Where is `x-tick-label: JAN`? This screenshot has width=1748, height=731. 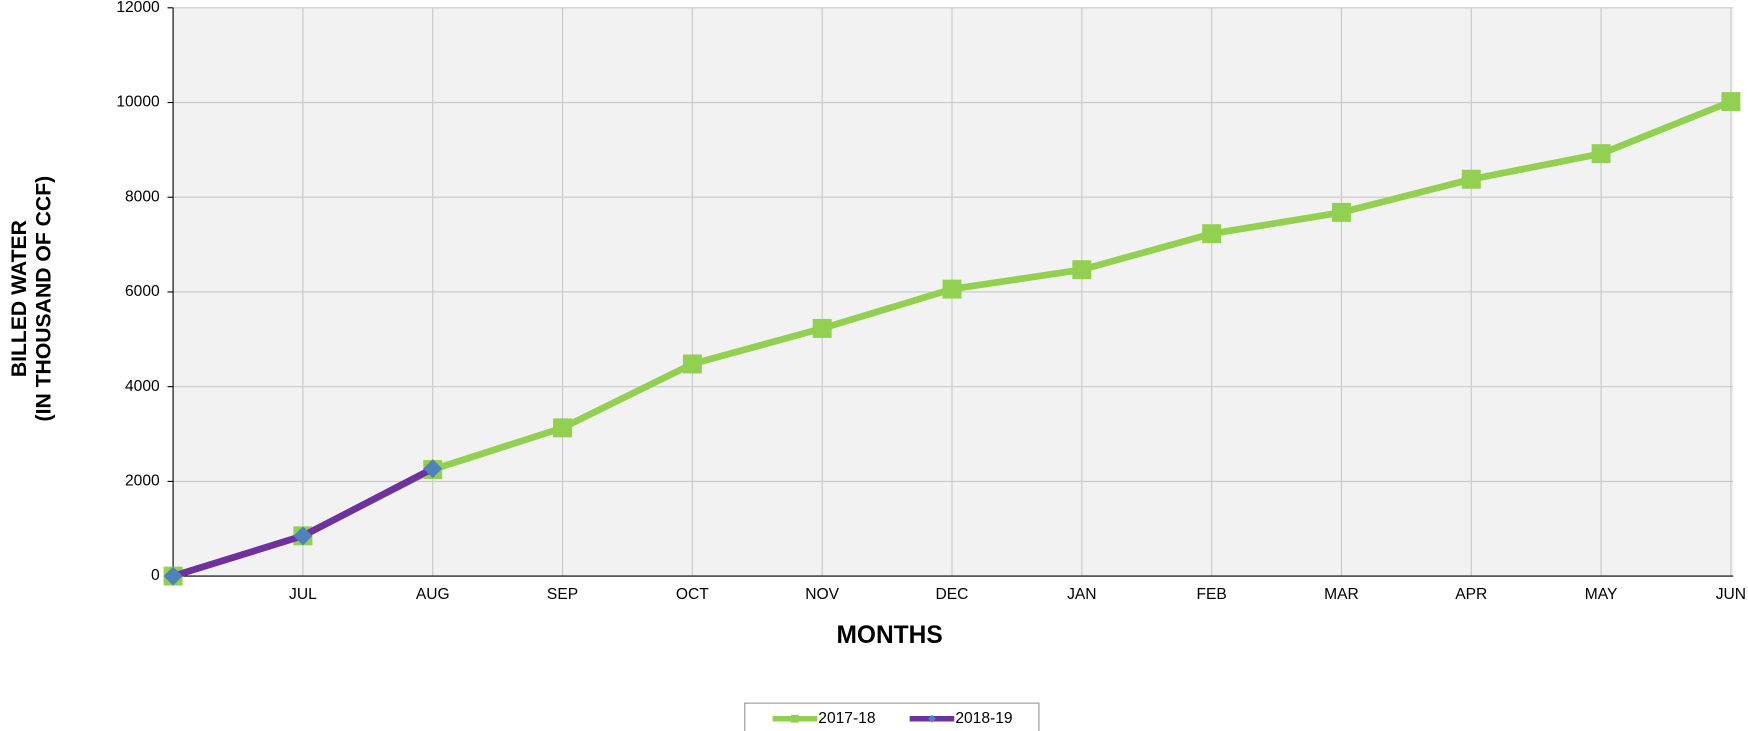 x-tick-label: JAN is located at coordinates (1081, 594).